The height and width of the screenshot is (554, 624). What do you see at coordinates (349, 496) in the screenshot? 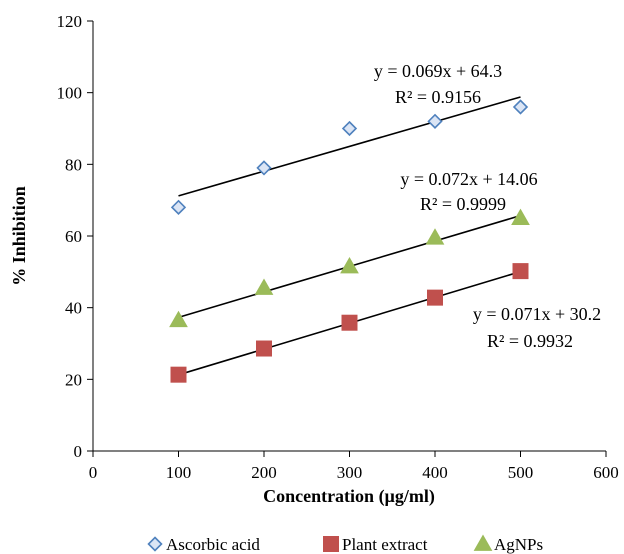
I see `x-axis-title: Concentration (µg/ml)` at bounding box center [349, 496].